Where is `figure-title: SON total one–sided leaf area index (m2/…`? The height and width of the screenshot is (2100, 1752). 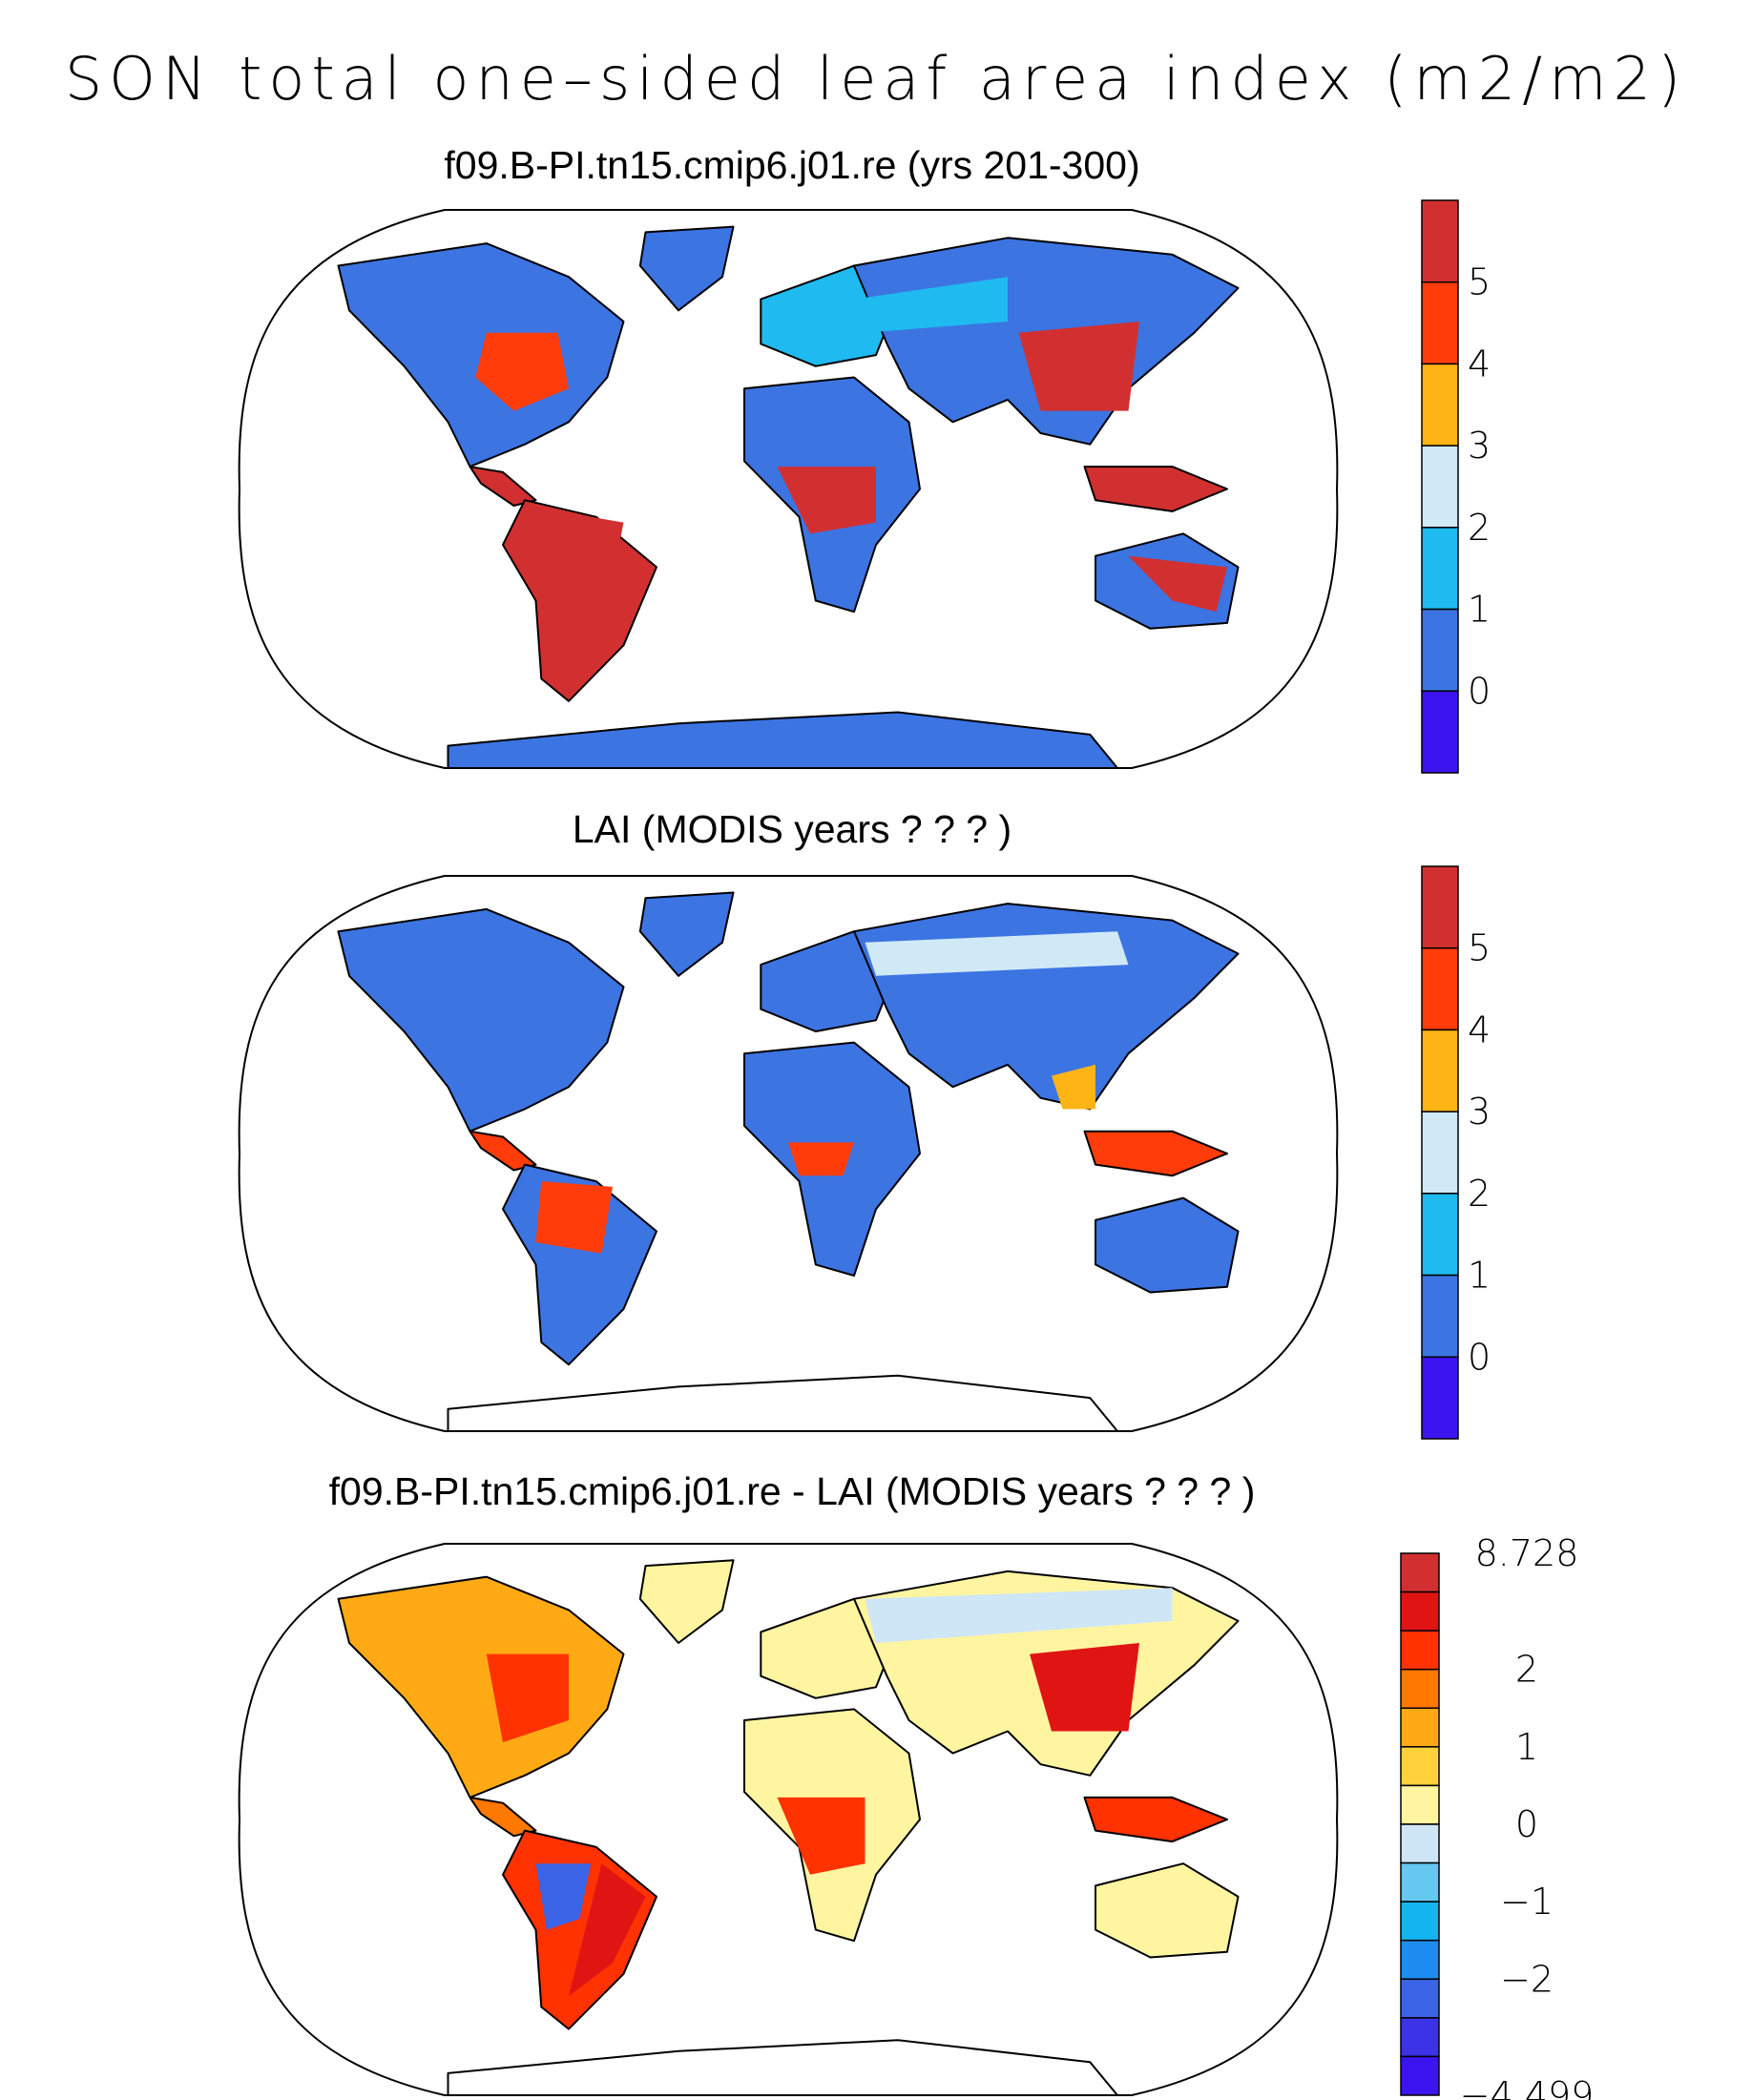 figure-title: SON total one–sided leaf area index (m2/… is located at coordinates (876, 79).